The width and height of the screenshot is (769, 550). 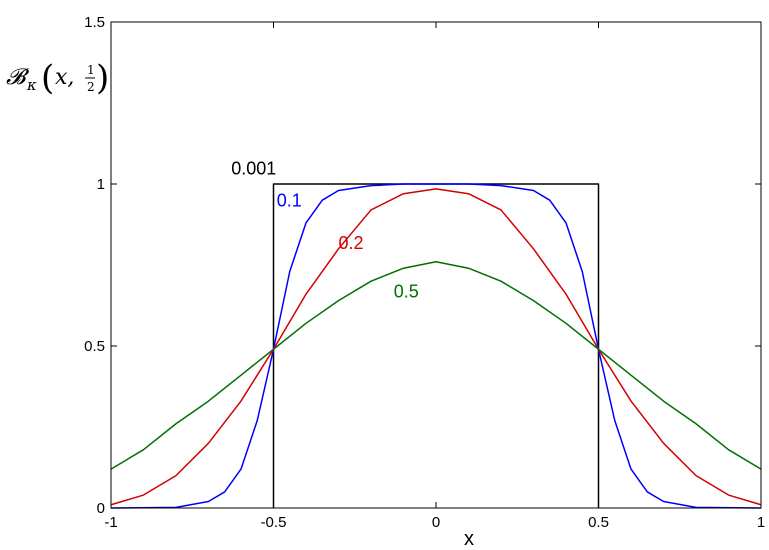 What do you see at coordinates (761, 522) in the screenshot?
I see `x-tick-label: 1` at bounding box center [761, 522].